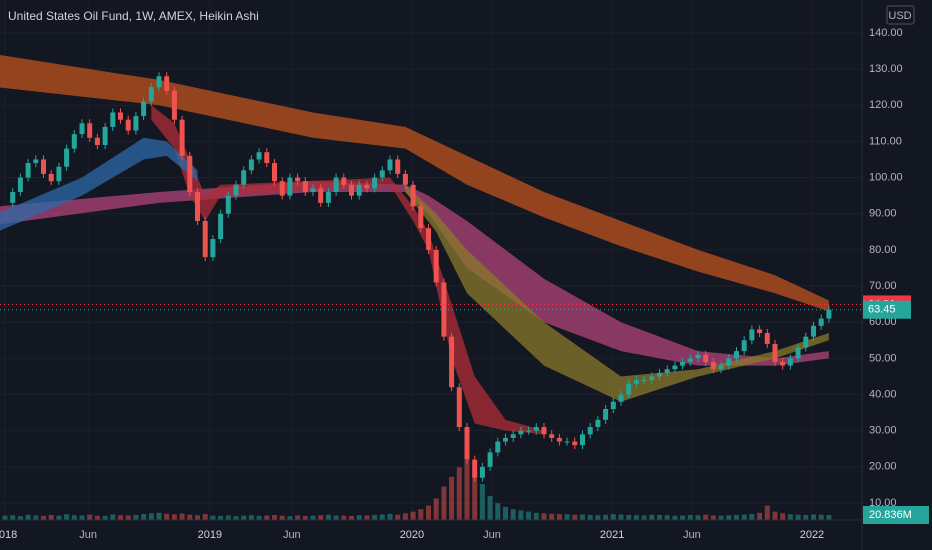  Describe the element at coordinates (8, 535) in the screenshot. I see `x-tick-label: 2018` at that location.